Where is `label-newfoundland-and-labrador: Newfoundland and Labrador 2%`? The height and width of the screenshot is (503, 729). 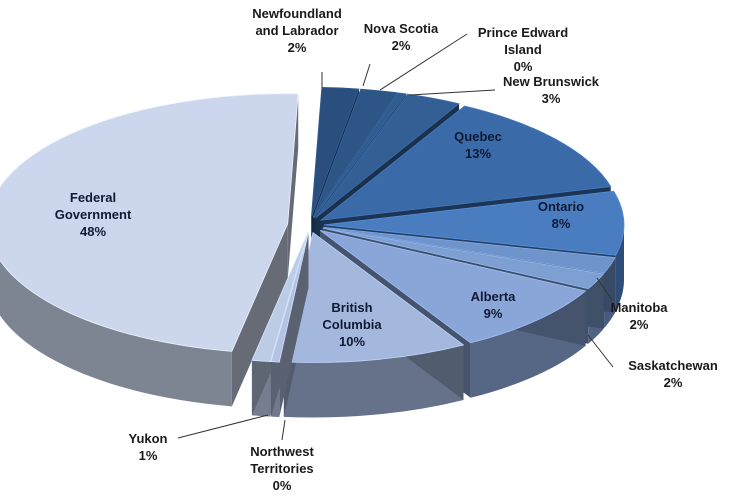 label-newfoundland-and-labrador: Newfoundland and Labrador 2% is located at coordinates (297, 47).